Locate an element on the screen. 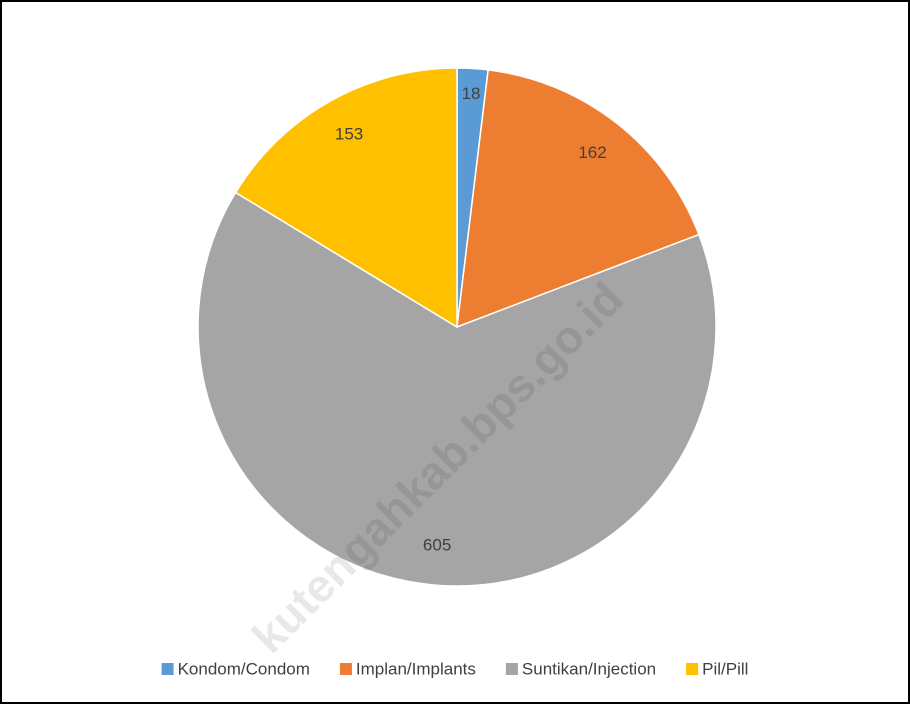 This screenshot has height=704, width=910. legend-label: Suntikan/Injection is located at coordinates (589, 668).